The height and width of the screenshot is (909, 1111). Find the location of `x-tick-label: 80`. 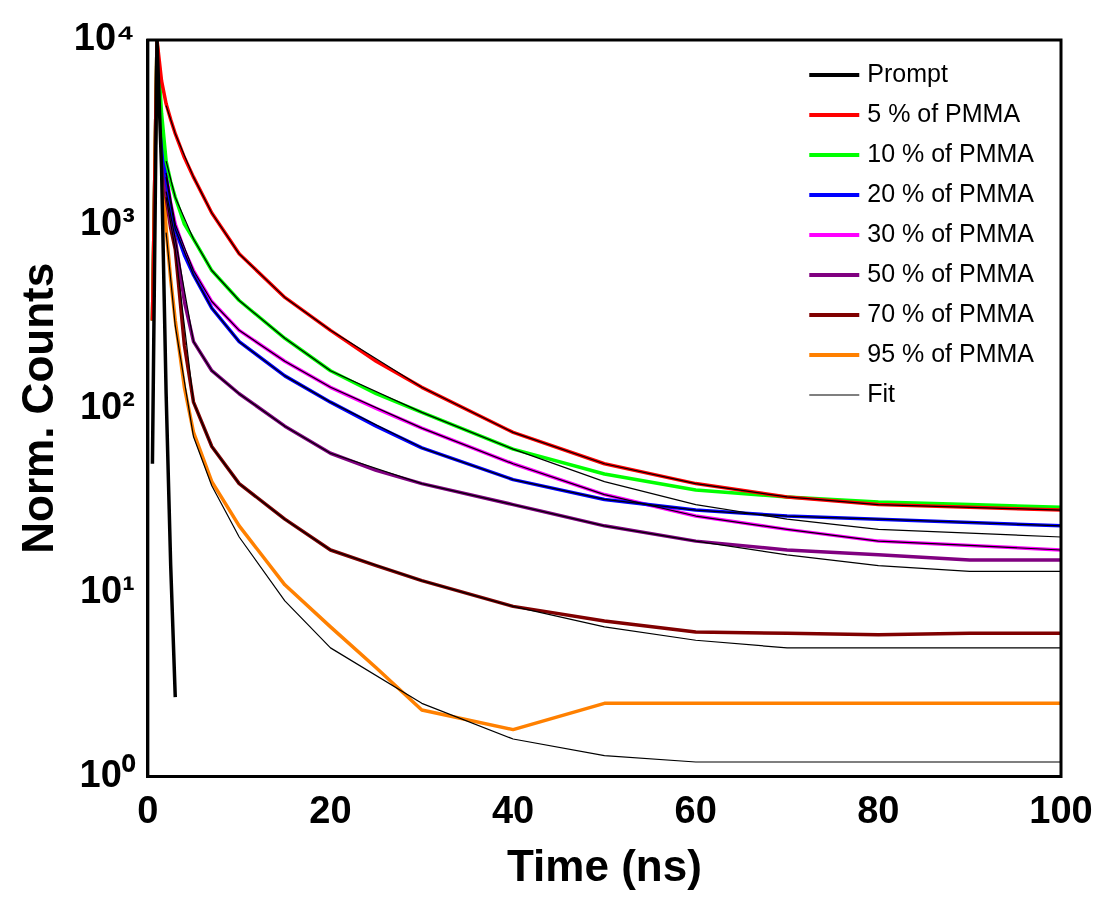

x-tick-label: 80 is located at coordinates (878, 809).